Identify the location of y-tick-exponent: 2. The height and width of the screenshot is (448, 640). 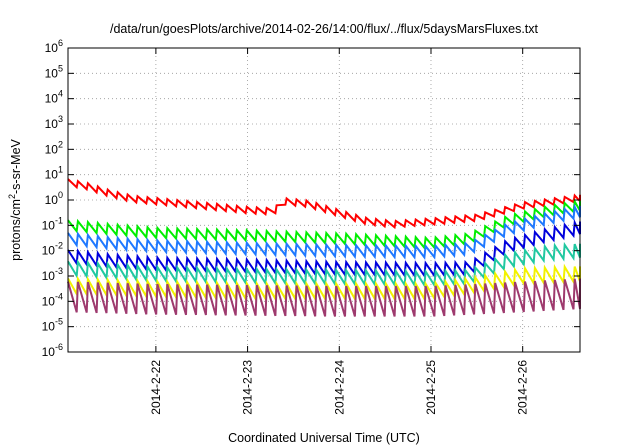
(60, 144).